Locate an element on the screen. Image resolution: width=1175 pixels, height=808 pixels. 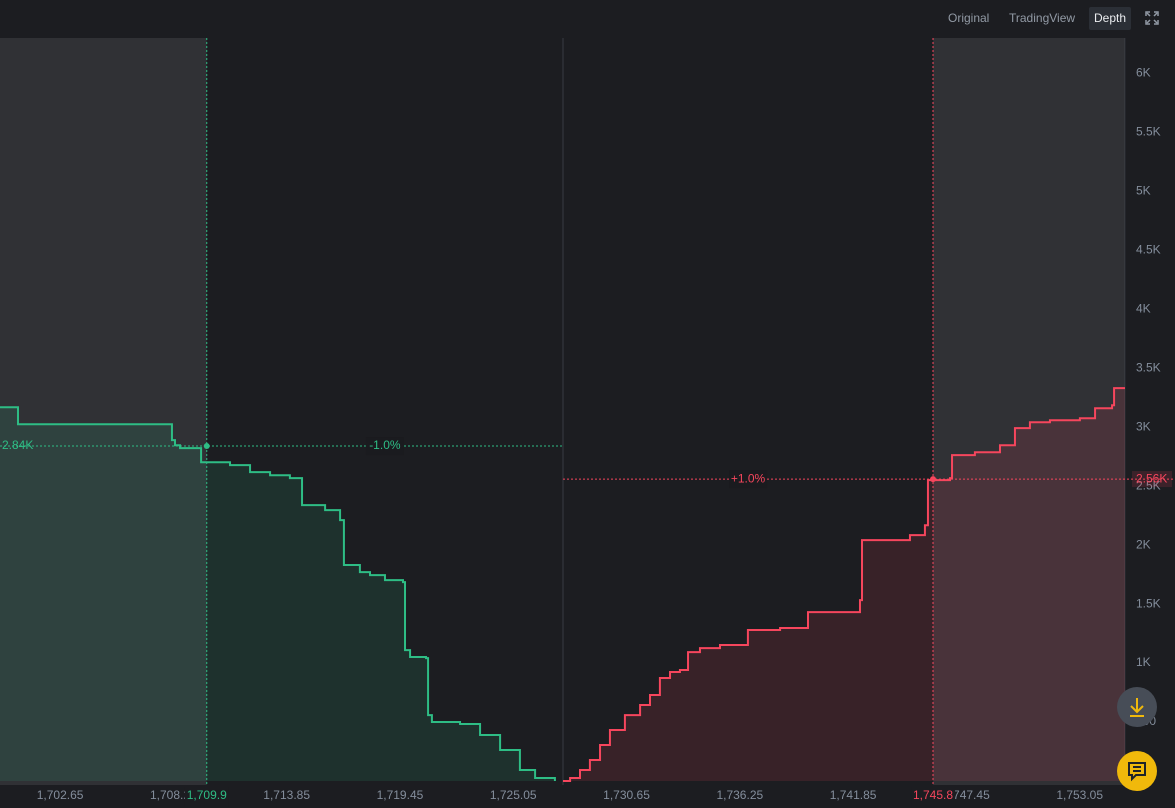
x-tick-label: 1,753.05 is located at coordinates (1079, 795).